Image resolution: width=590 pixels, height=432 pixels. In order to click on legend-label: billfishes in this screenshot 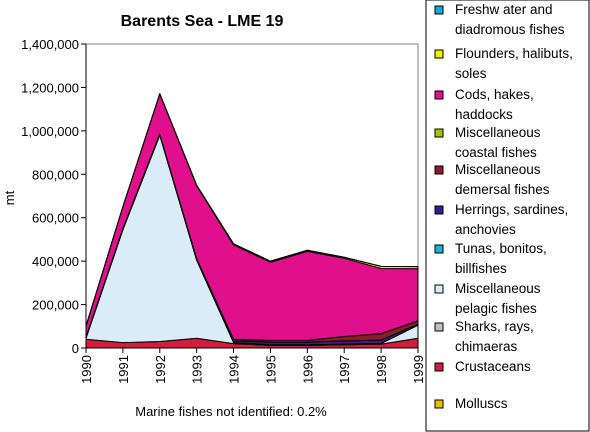, I will do `click(481, 268)`.